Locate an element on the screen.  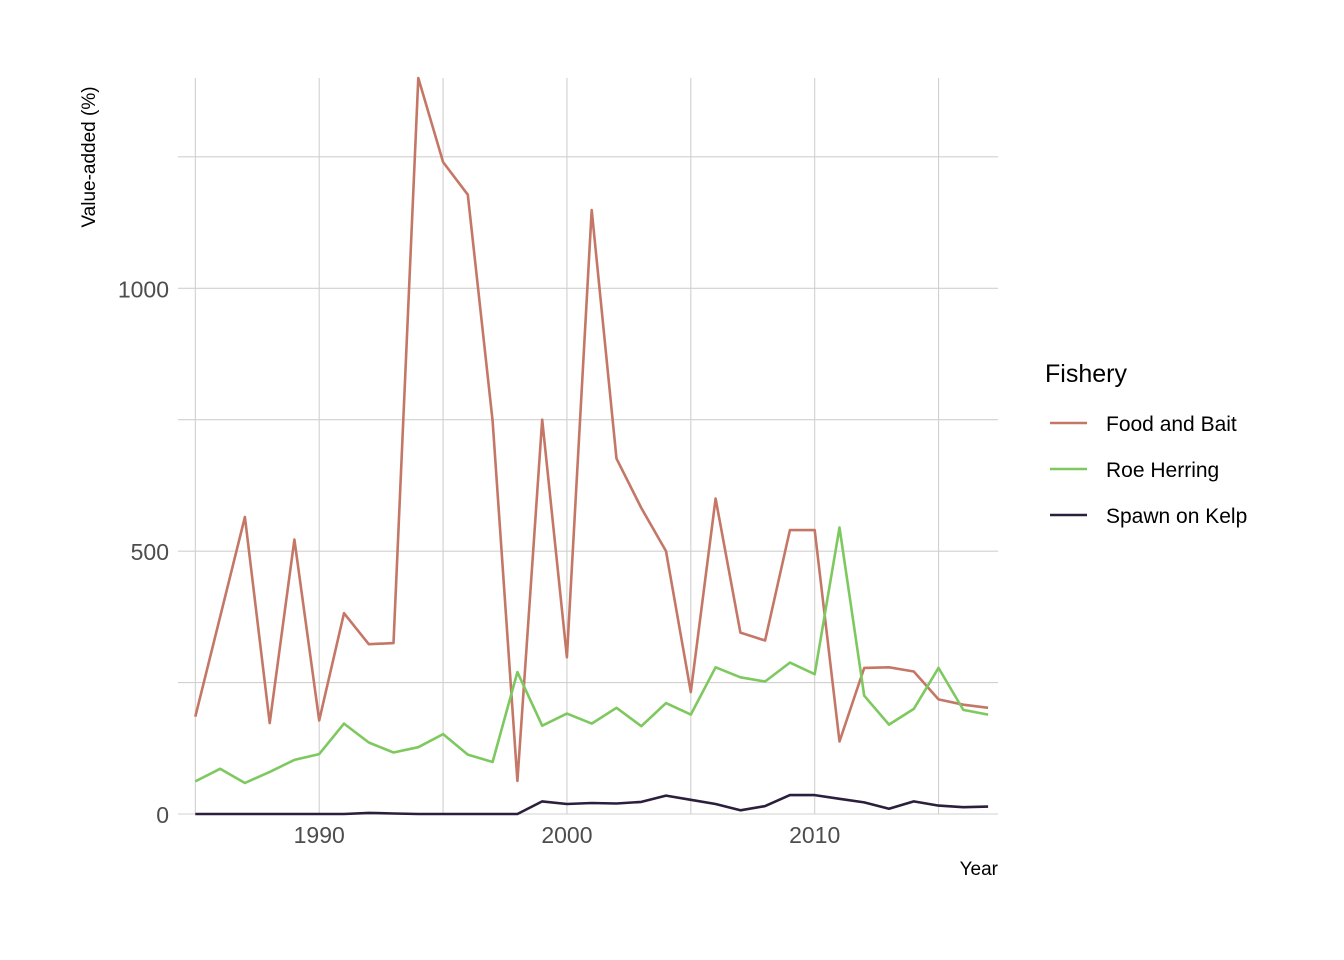
x-axis-title: Year is located at coordinates (979, 869).